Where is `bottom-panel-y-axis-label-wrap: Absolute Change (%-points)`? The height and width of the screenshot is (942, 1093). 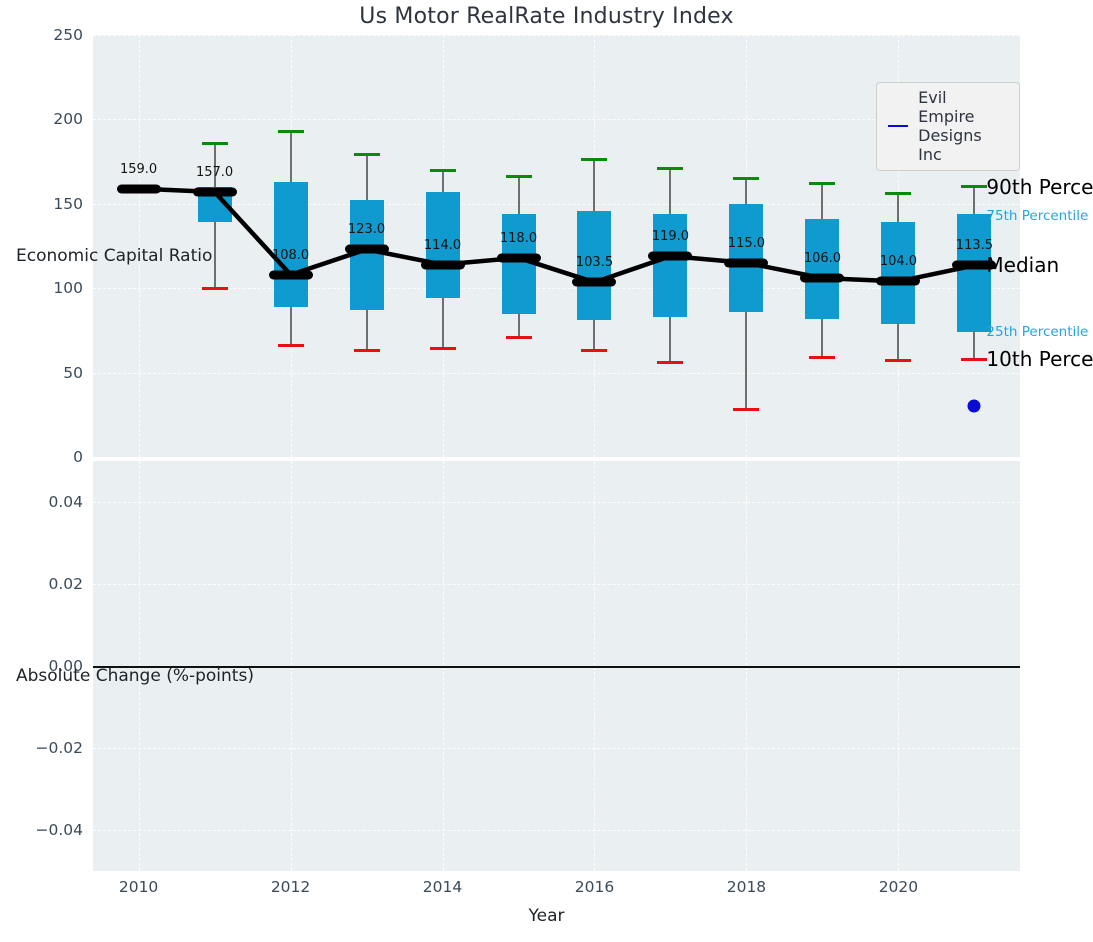
bottom-panel-y-axis-label-wrap: Absolute Change (%-points) is located at coordinates (135, 676).